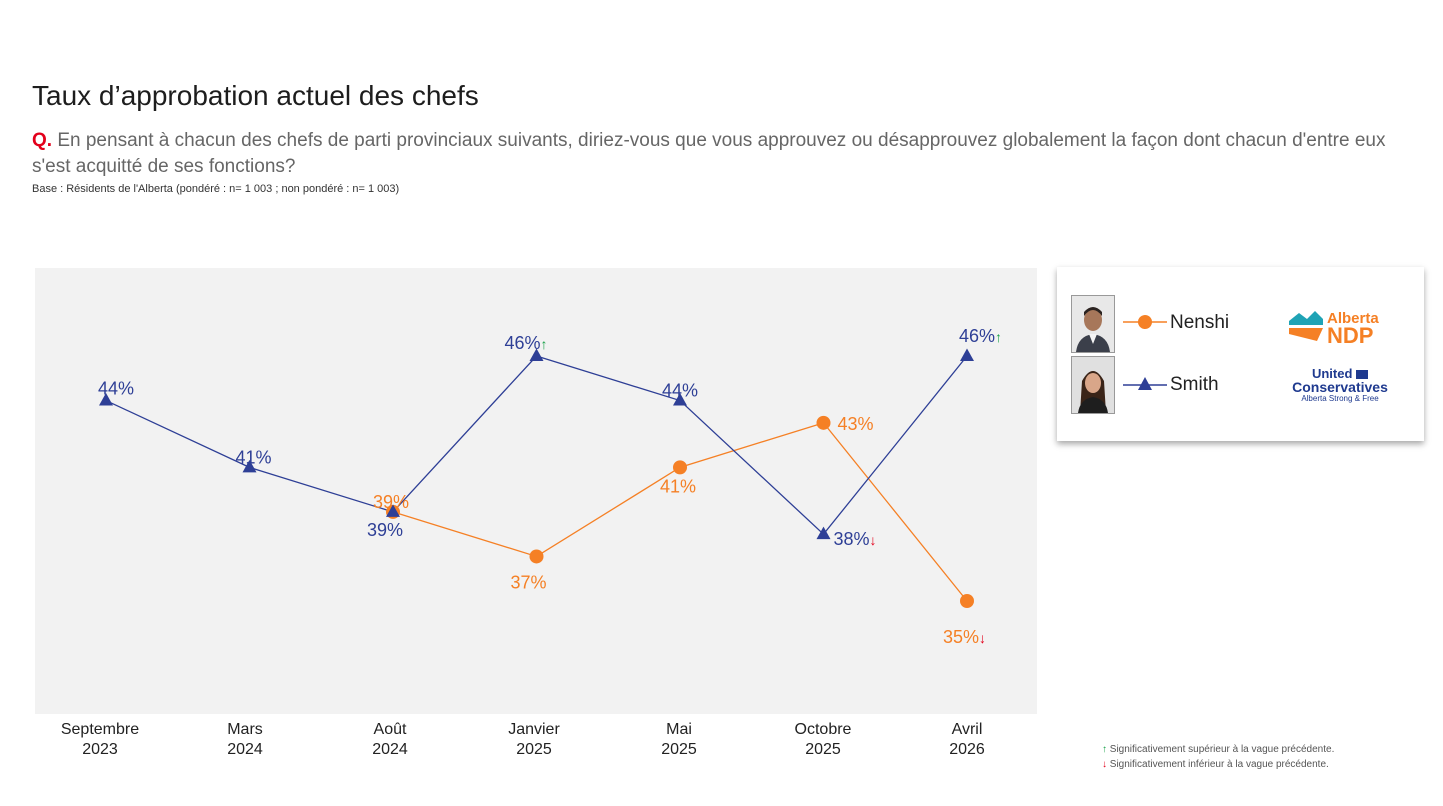  I want to click on data-label-nenshi: 41%, so click(678, 486).